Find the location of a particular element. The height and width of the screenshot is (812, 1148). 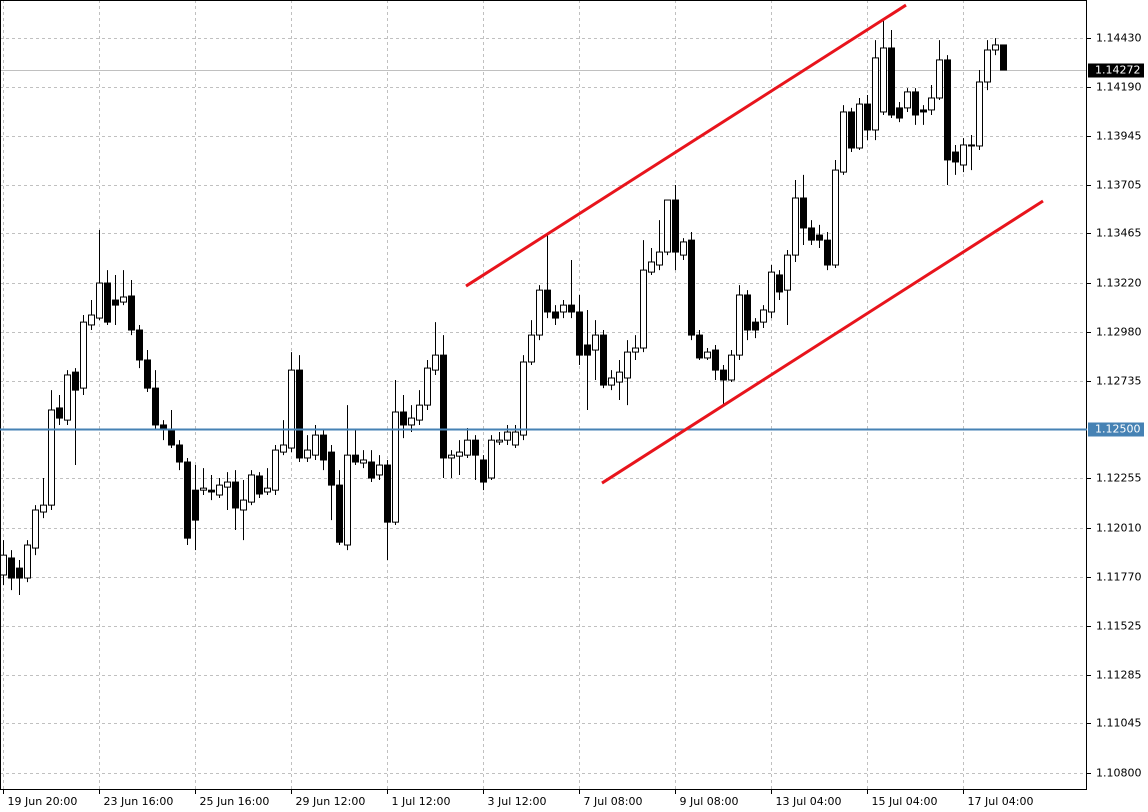

y-tick-label: 1.13705 is located at coordinates (1119, 185).